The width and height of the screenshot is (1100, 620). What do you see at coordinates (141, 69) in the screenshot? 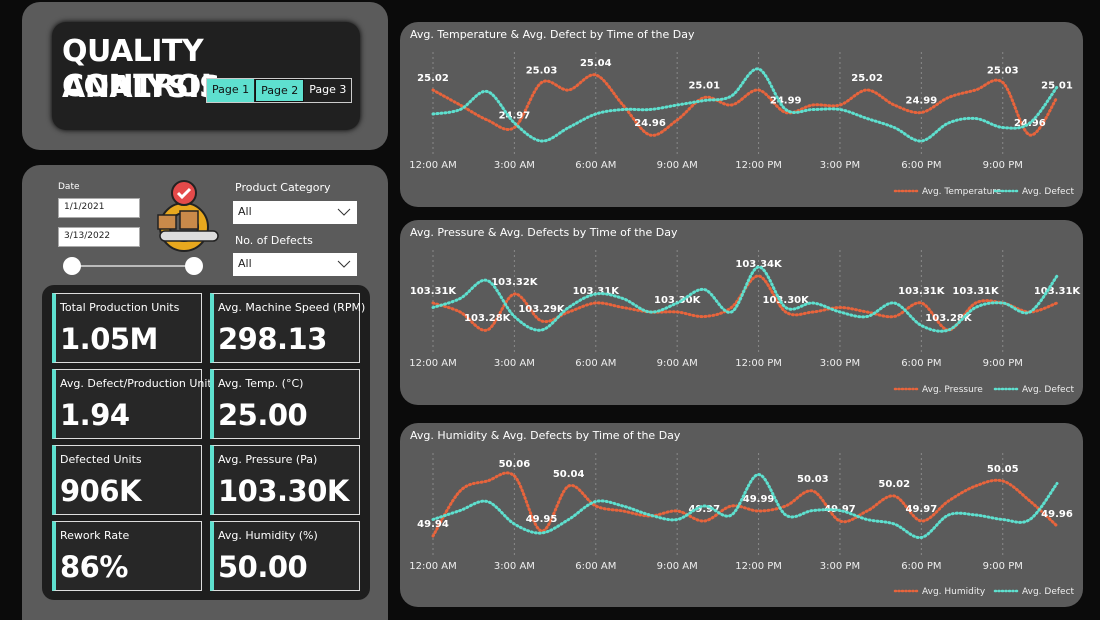
I see `title-line: QUALITY CONTROL` at bounding box center [141, 69].